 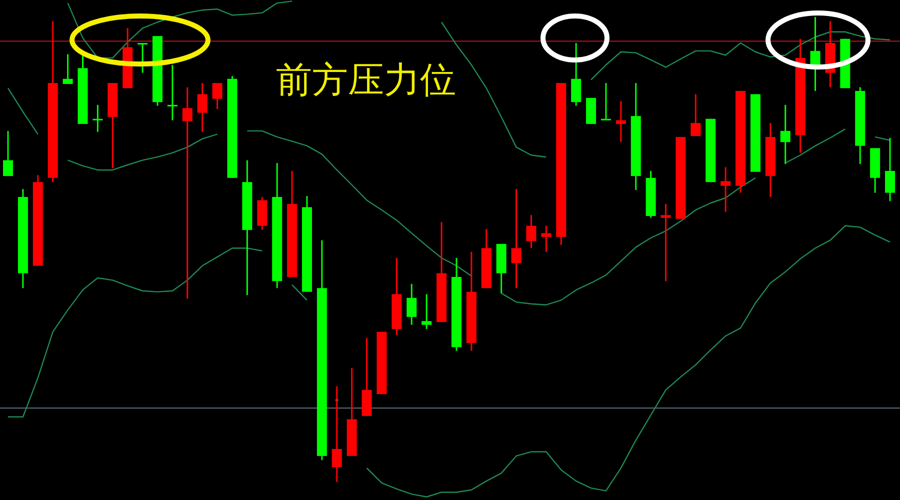 I want to click on annotation: 前方压力位, so click(x=366, y=79).